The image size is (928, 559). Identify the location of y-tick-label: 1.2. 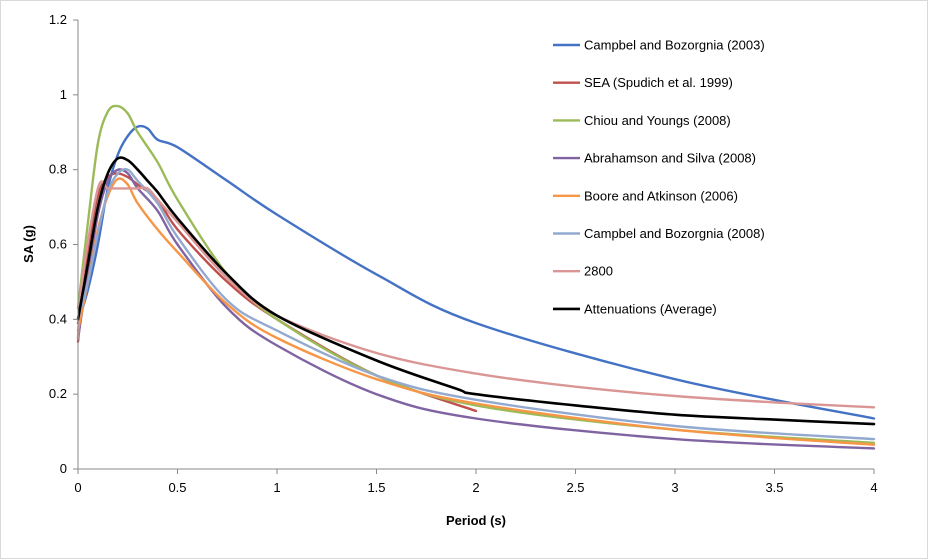
(58, 19).